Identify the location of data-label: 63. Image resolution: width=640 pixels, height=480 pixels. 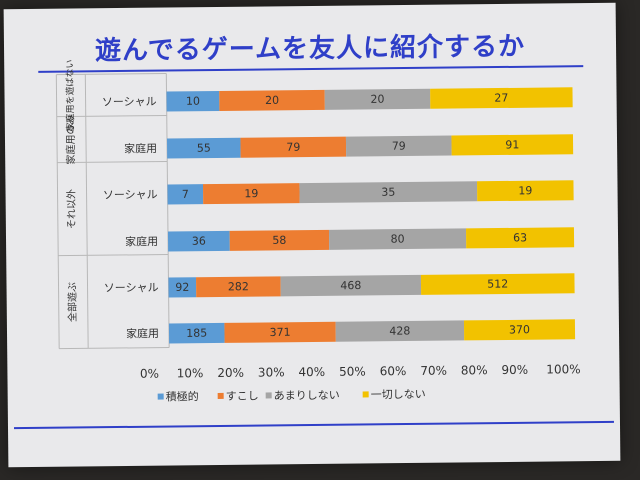
(520, 237).